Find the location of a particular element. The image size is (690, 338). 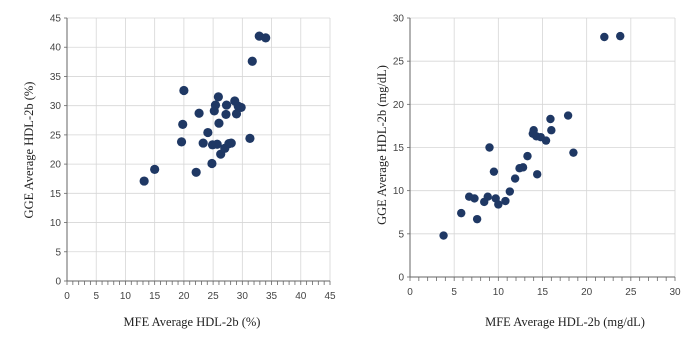

y-tick-label: 45 is located at coordinates (56, 19).